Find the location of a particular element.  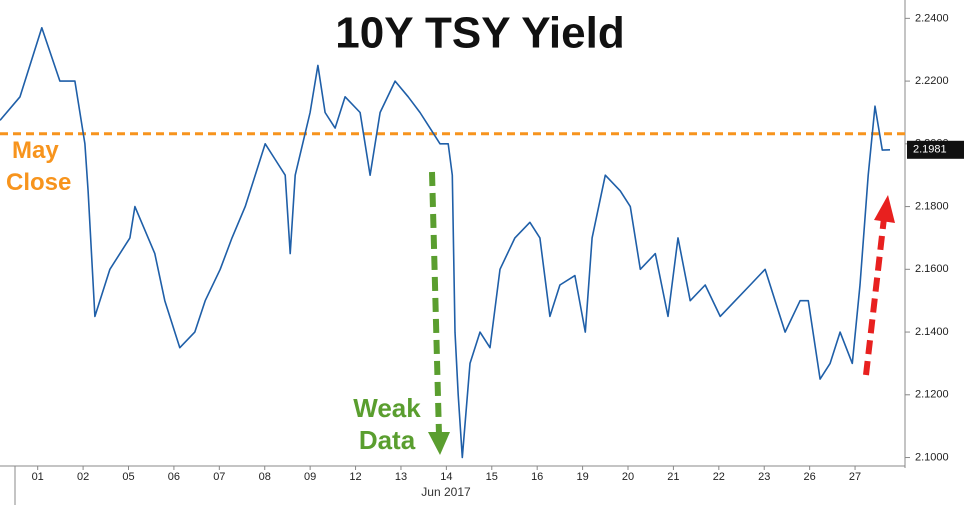

x-tick-label: 19 is located at coordinates (582, 477).